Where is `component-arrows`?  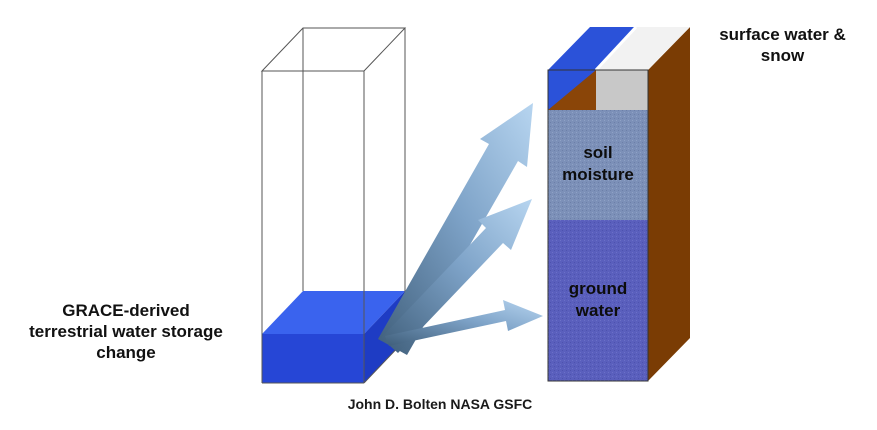
component-arrows is located at coordinates (460, 229).